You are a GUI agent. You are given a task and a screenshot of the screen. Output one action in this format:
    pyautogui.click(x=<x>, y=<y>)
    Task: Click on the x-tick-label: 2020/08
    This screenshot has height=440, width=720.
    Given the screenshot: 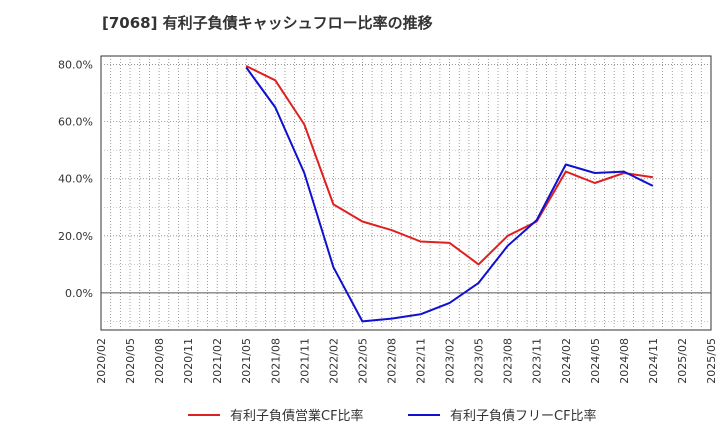 What is the action you would take?
    pyautogui.click(x=159, y=361)
    